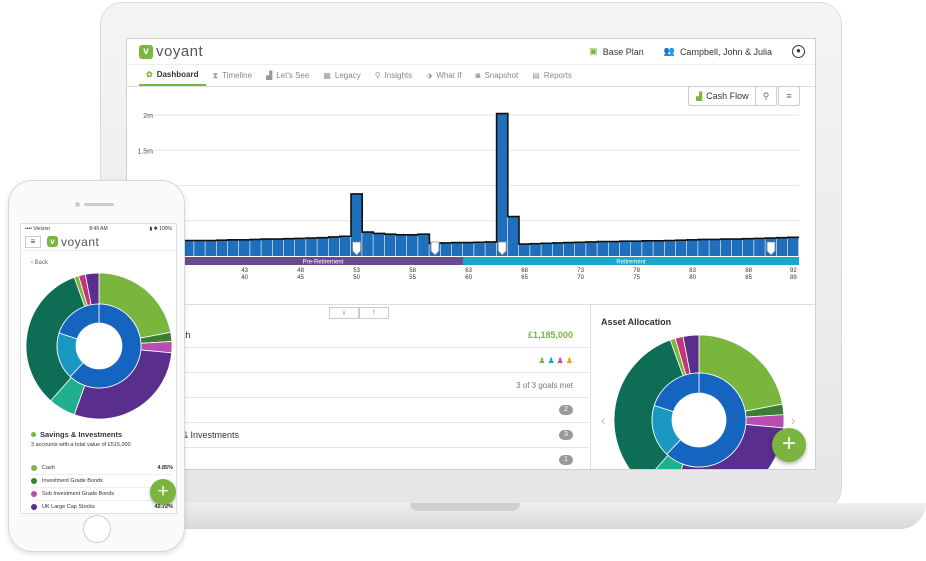 This screenshot has height=561, width=926. What do you see at coordinates (358, 335) in the screenshot?
I see `list-item-net-worth: orth £1,185,000` at bounding box center [358, 335].